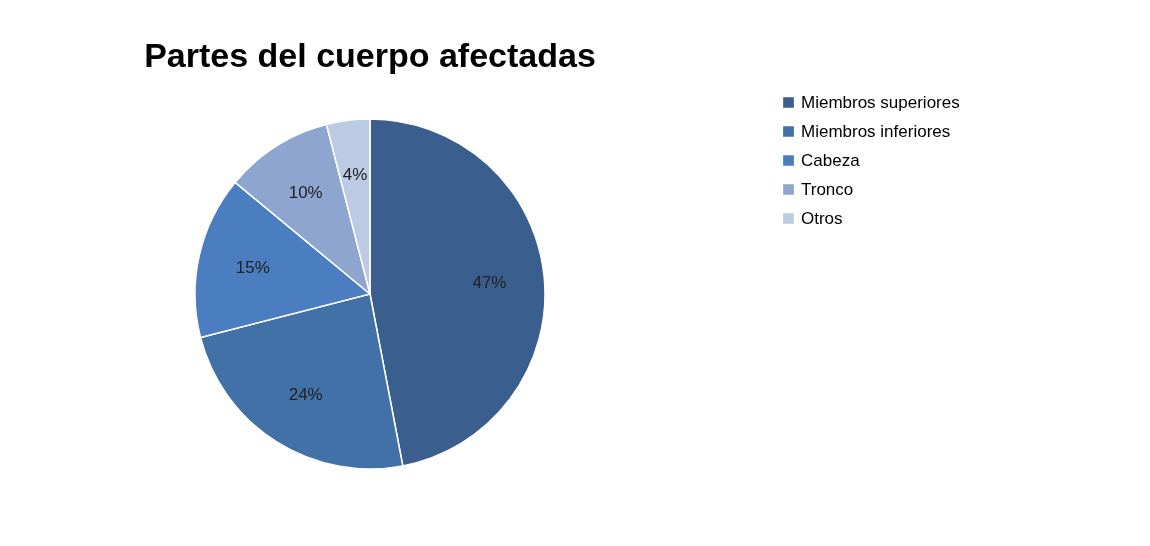  Describe the element at coordinates (822, 218) in the screenshot. I see `legend-label: Otros` at that location.